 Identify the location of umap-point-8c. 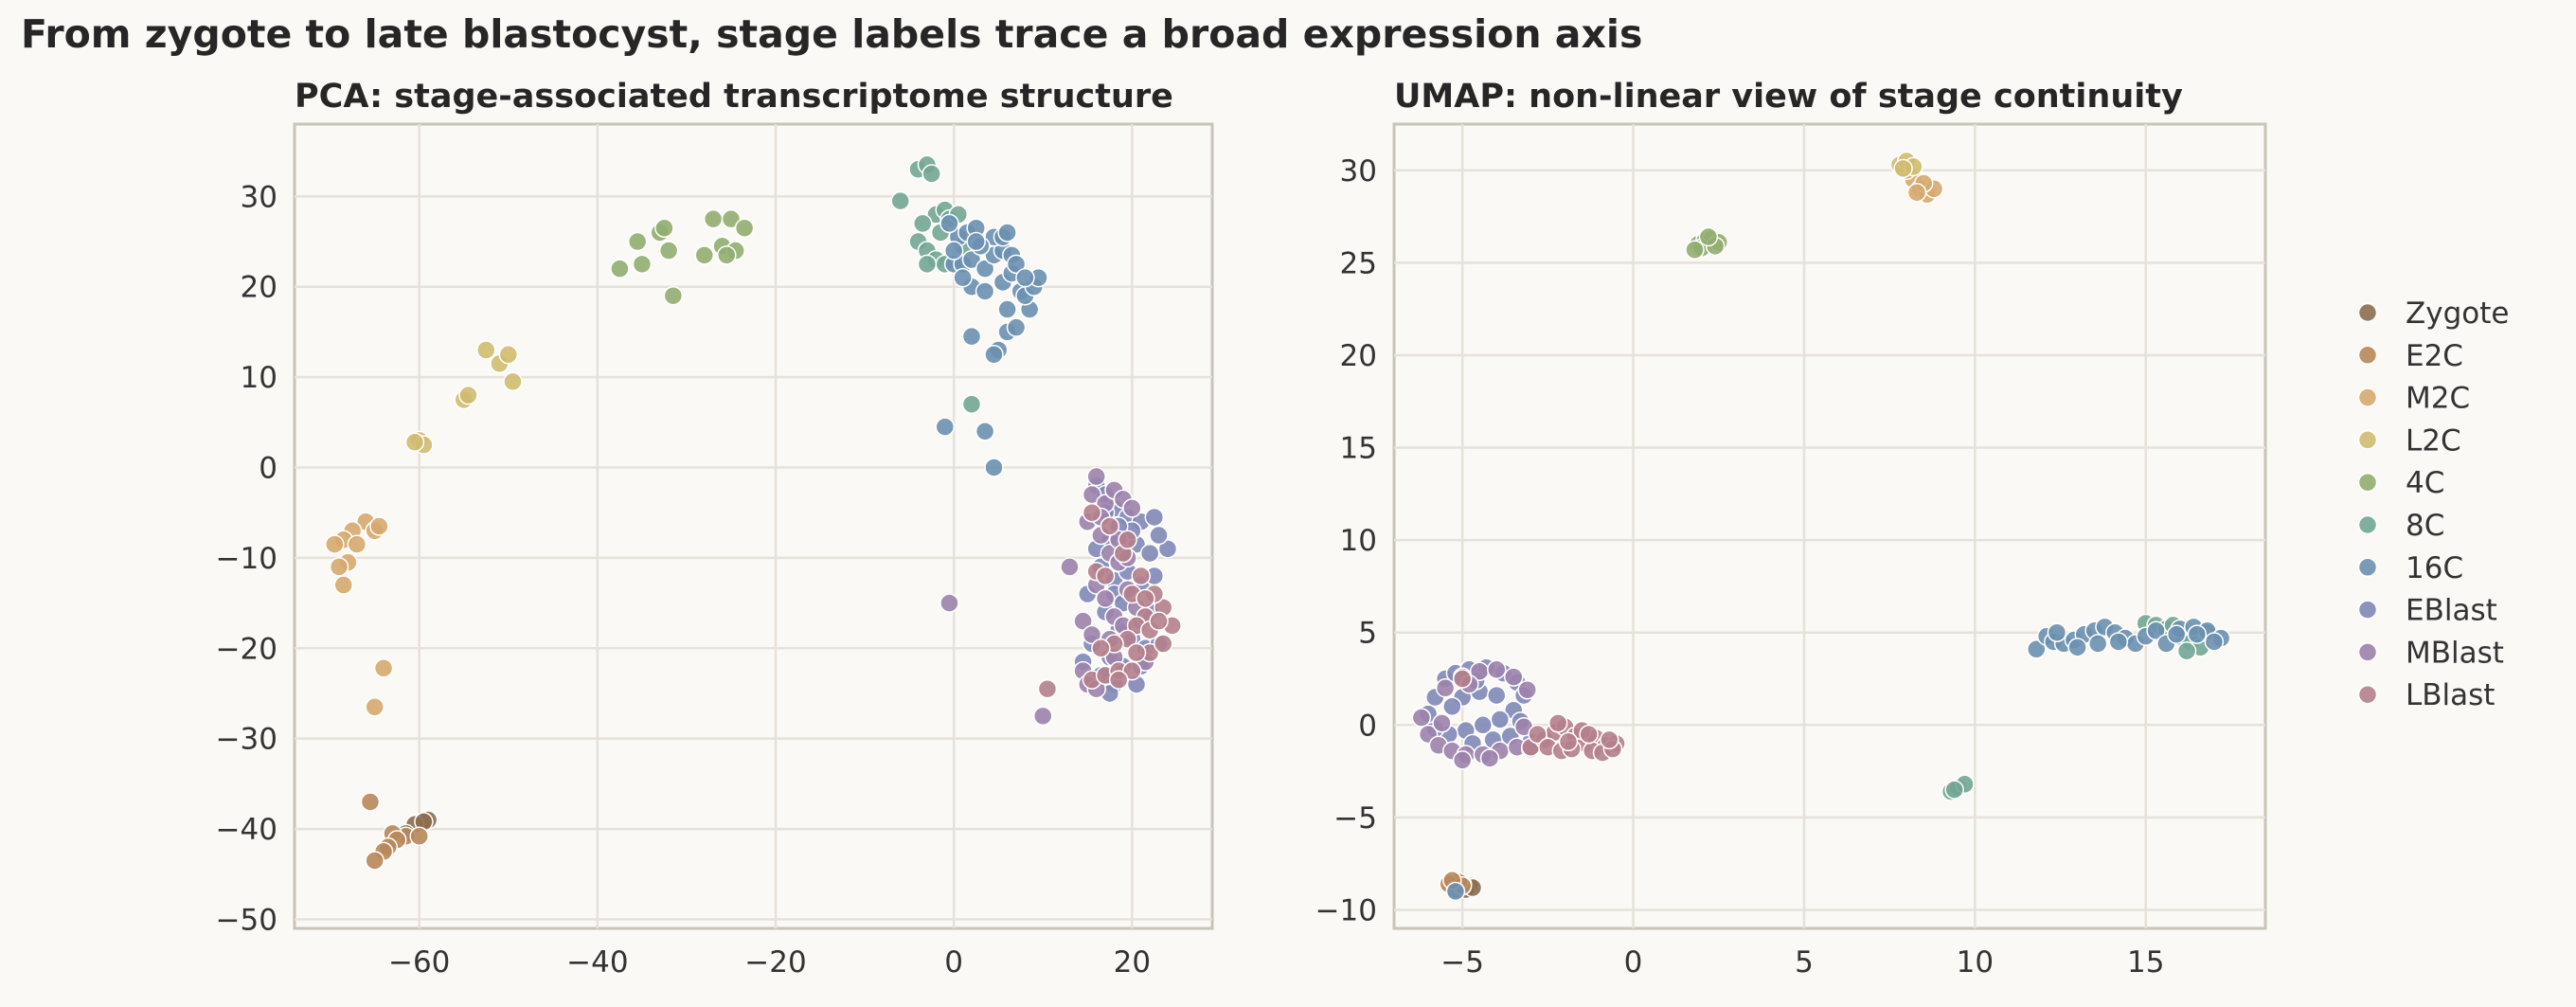
(1954, 790).